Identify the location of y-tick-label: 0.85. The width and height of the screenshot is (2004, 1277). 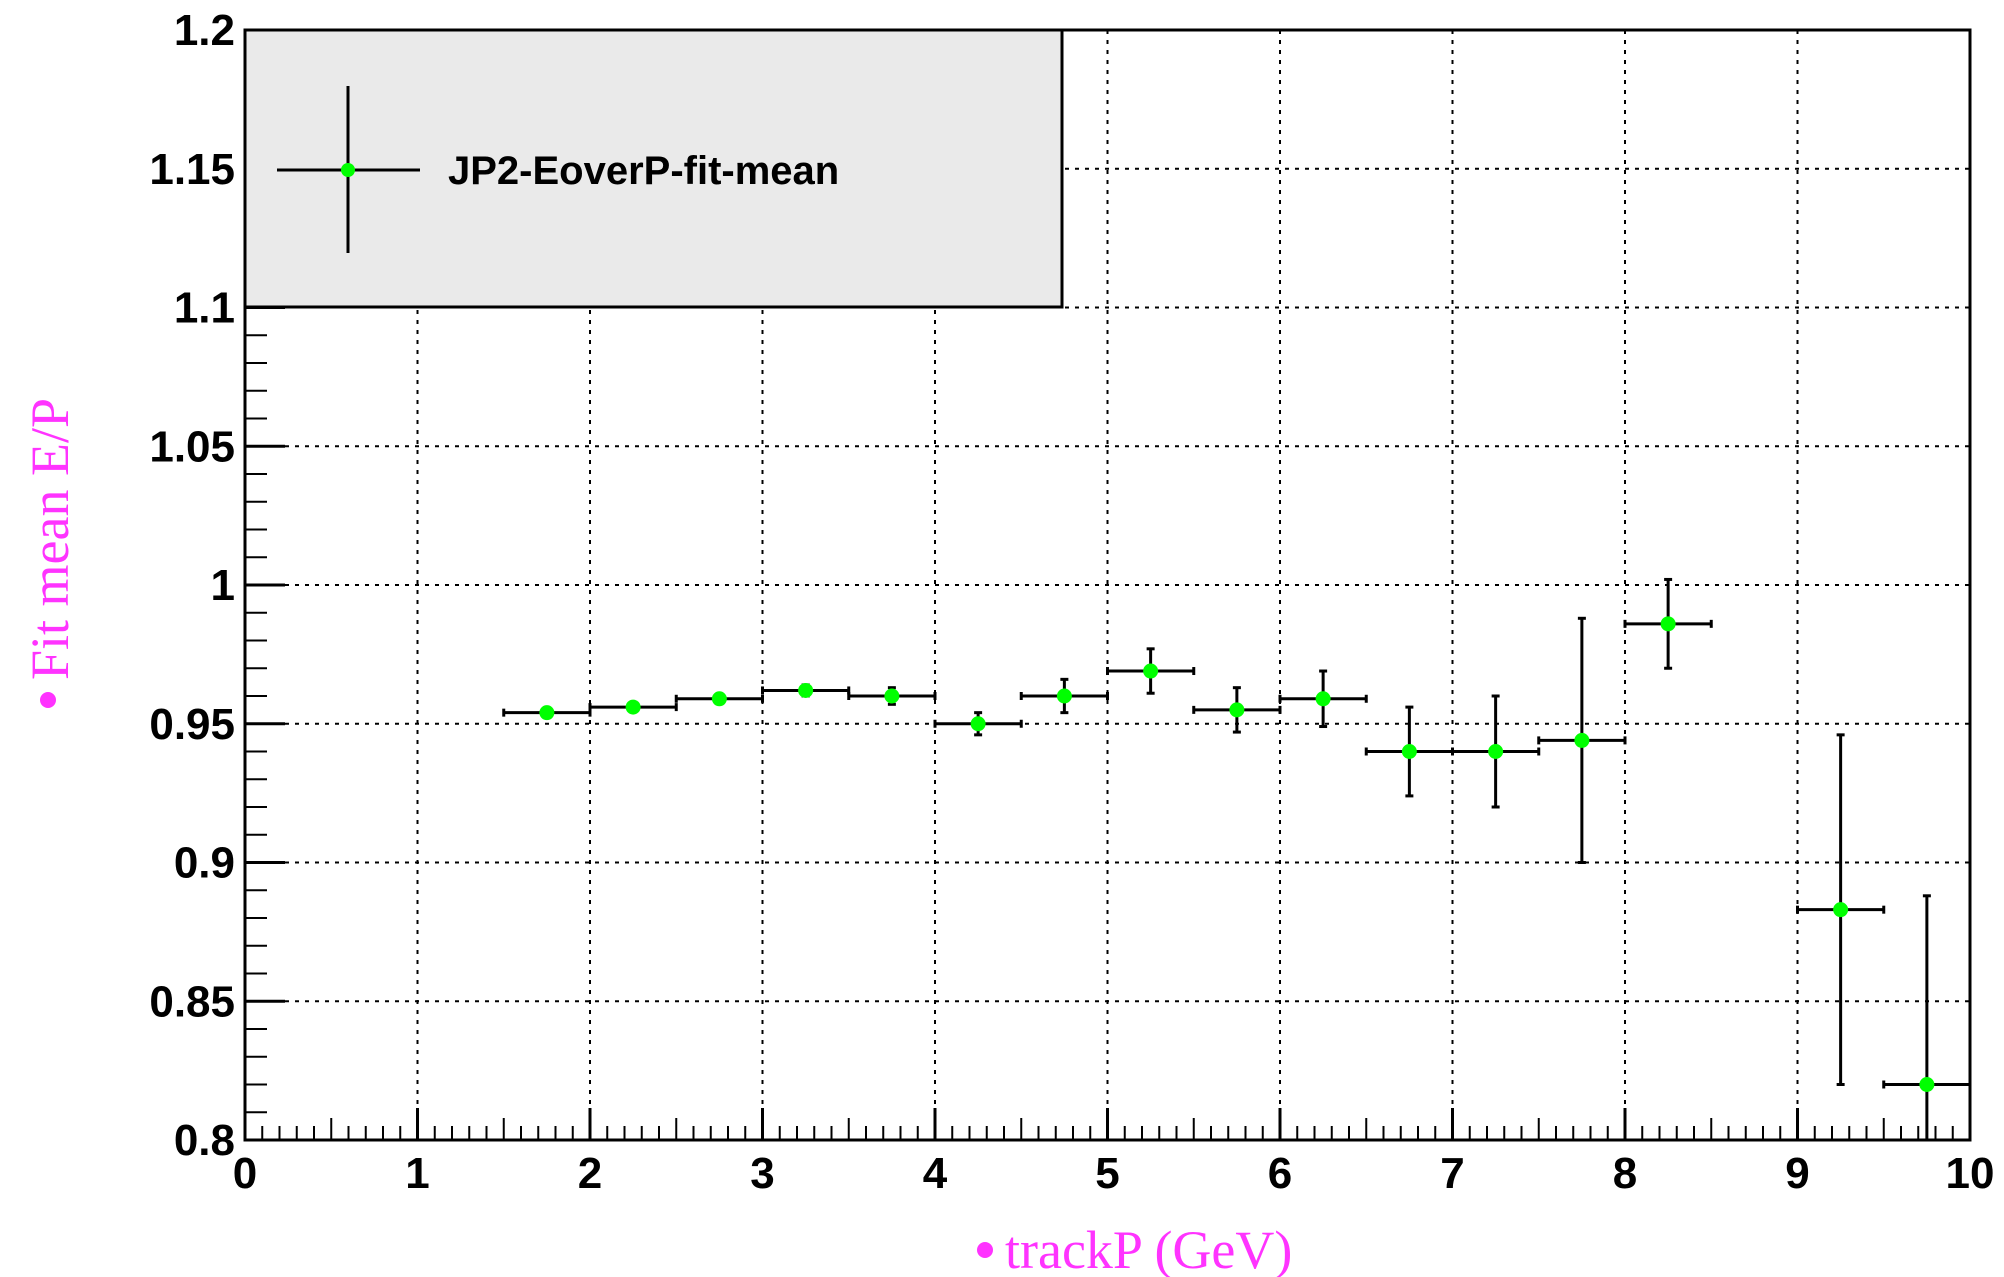
(192, 1001).